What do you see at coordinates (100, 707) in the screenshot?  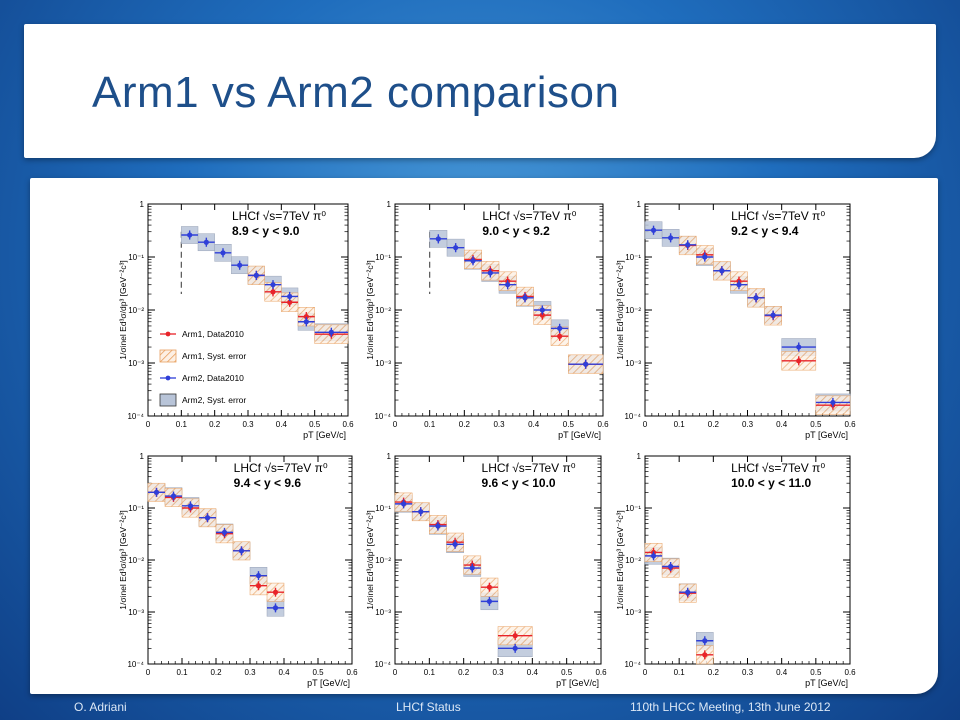 I see `footer-author: O. Adriani` at bounding box center [100, 707].